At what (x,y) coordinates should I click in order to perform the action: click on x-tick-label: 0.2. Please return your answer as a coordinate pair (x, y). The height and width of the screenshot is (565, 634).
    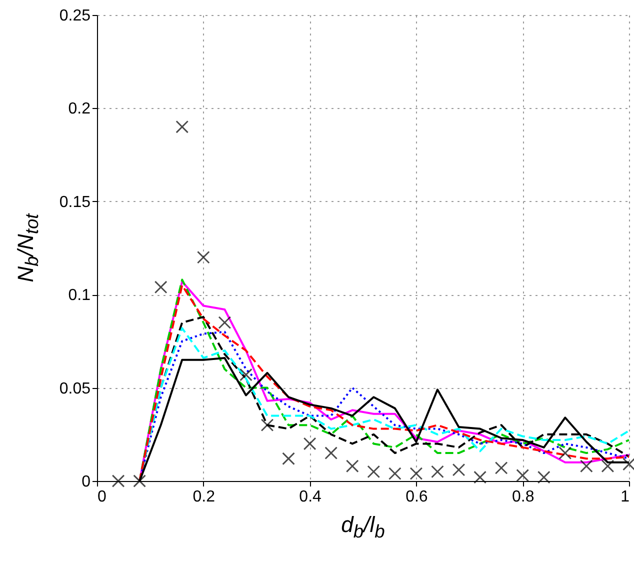
    Looking at the image, I should click on (204, 497).